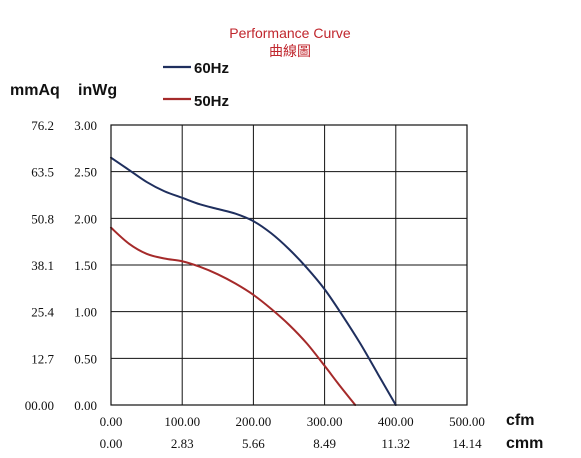 This screenshot has width=581, height=458. What do you see at coordinates (396, 421) in the screenshot?
I see `x-tick-label-cfm: 400.00` at bounding box center [396, 421].